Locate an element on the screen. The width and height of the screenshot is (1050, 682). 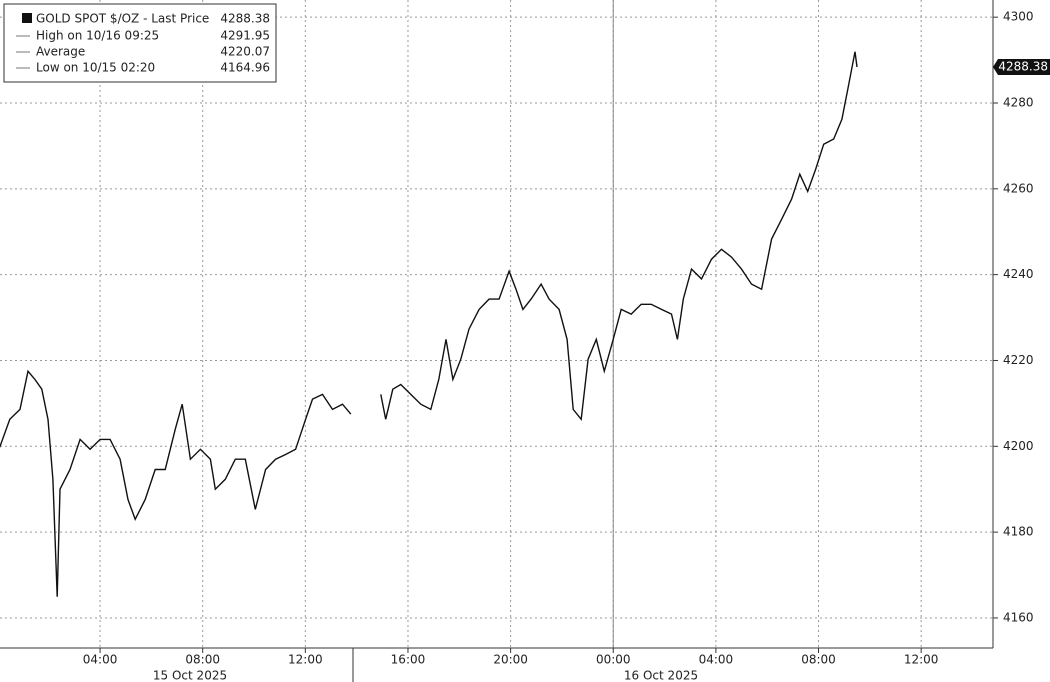
y-tick-label: 4200 is located at coordinates (1018, 446).